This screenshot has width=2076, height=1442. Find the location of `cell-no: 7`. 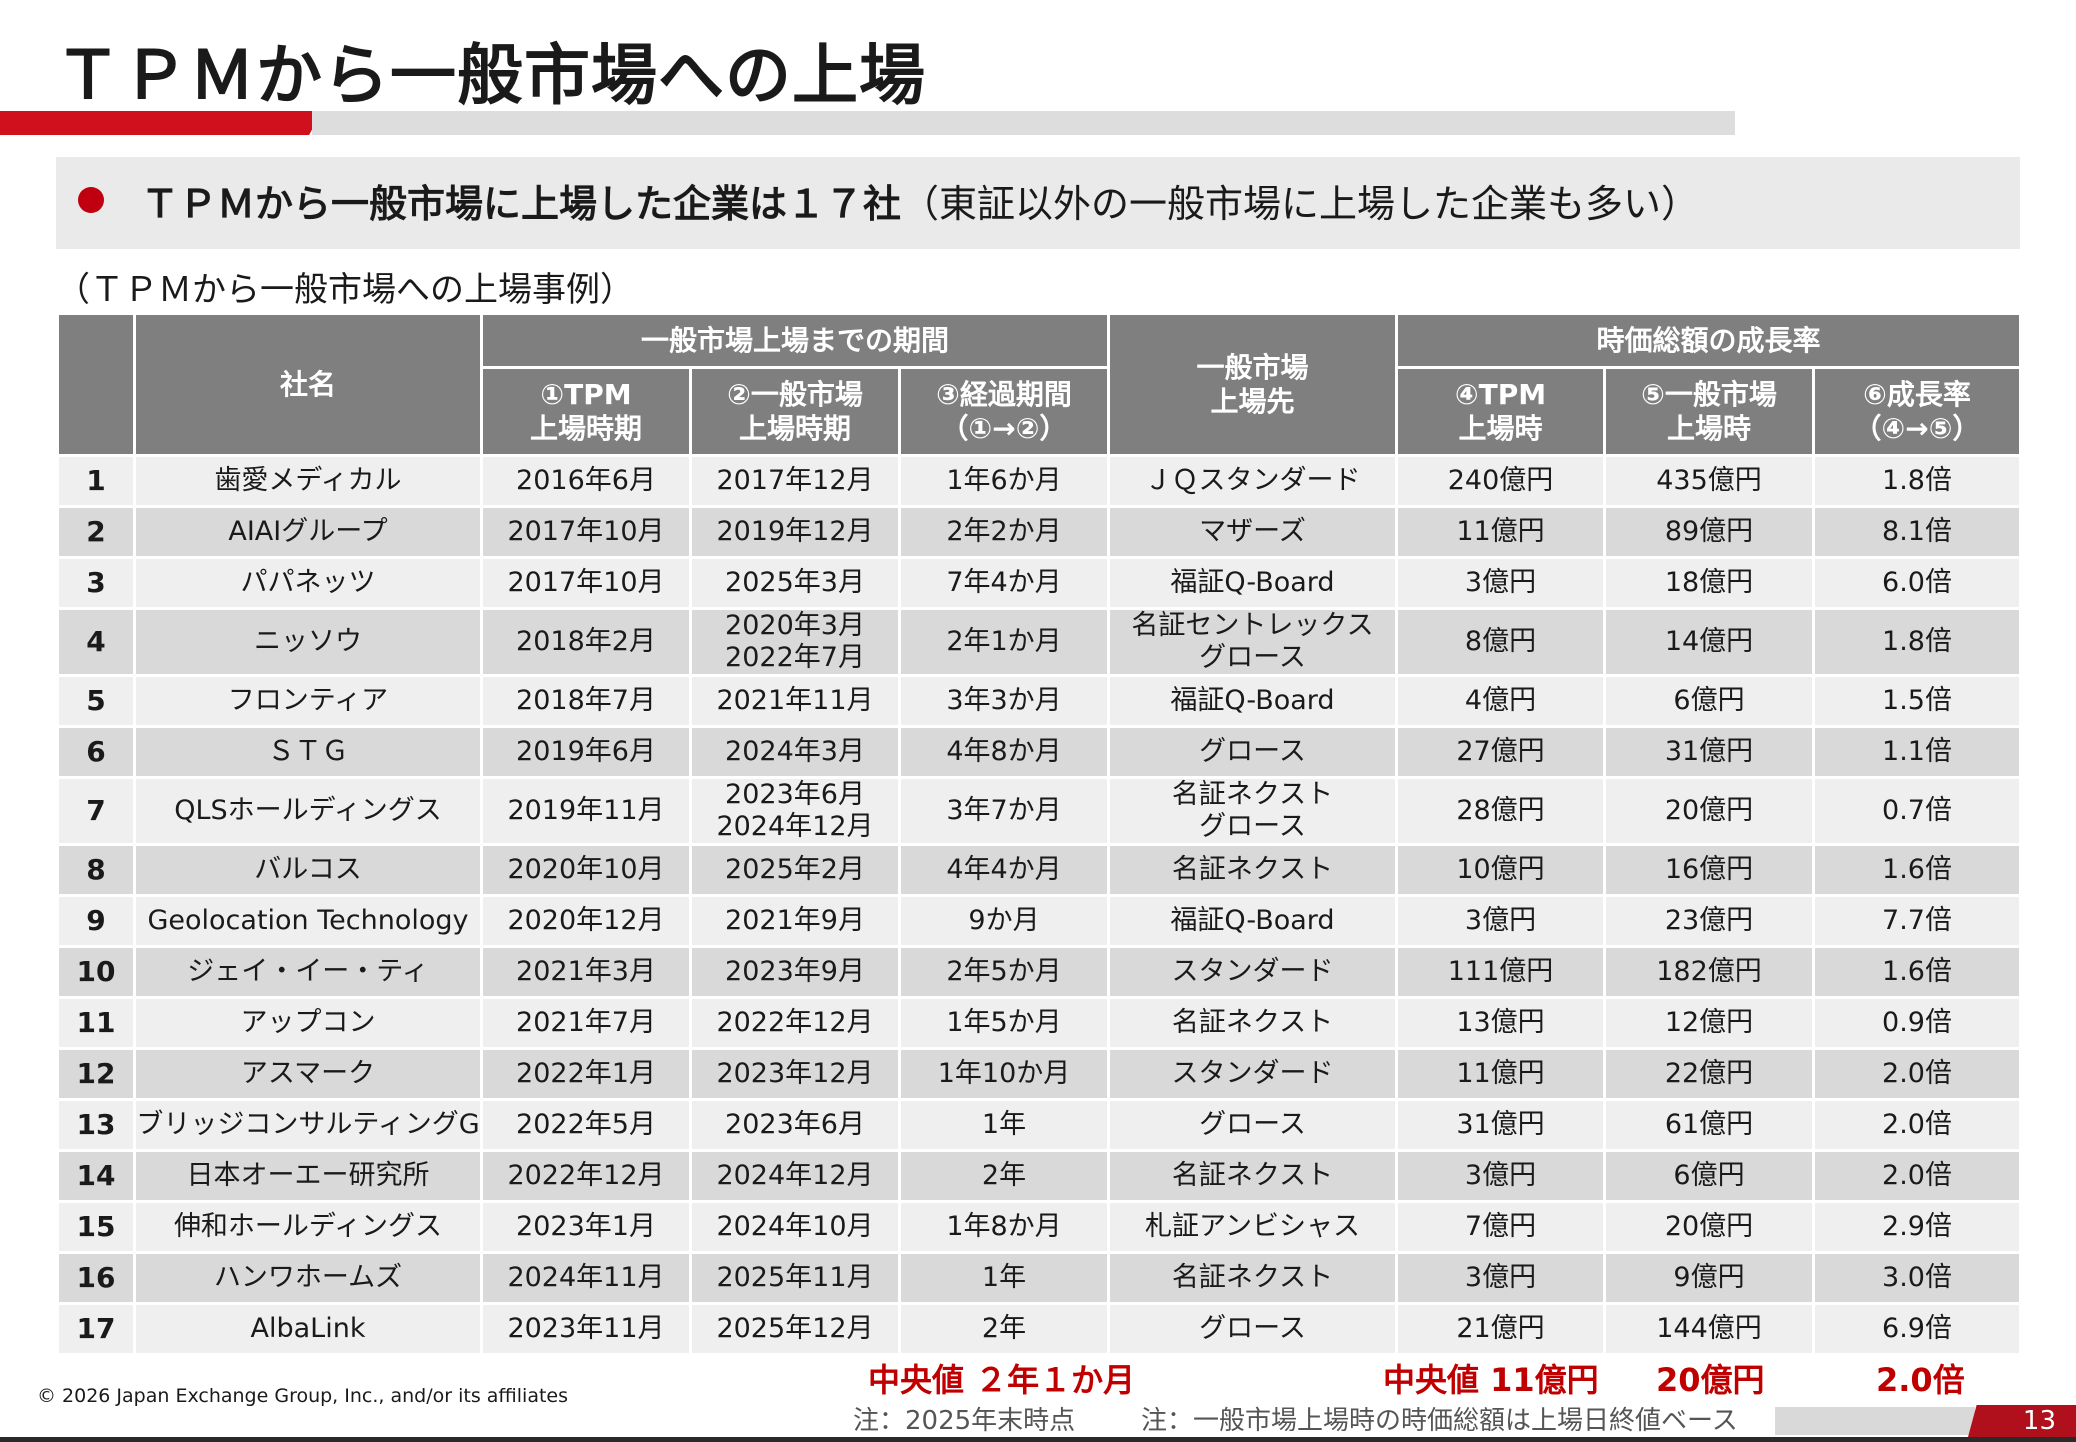

cell-no: 7 is located at coordinates (96, 811).